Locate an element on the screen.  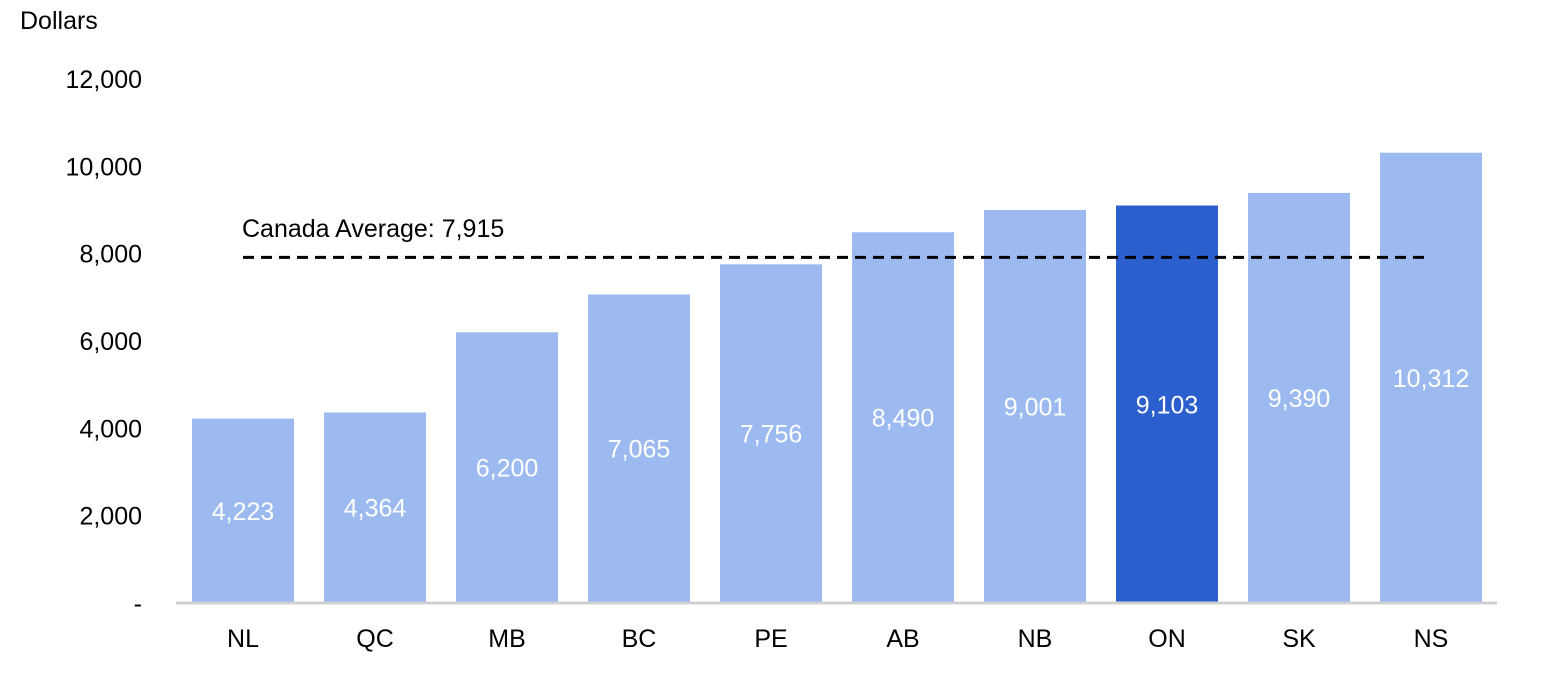
bar-value-label: 9,390 is located at coordinates (1299, 399).